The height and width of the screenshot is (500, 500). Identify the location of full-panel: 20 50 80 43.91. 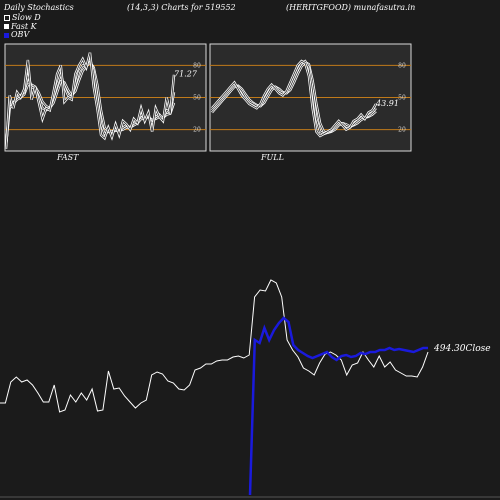
(310, 97).